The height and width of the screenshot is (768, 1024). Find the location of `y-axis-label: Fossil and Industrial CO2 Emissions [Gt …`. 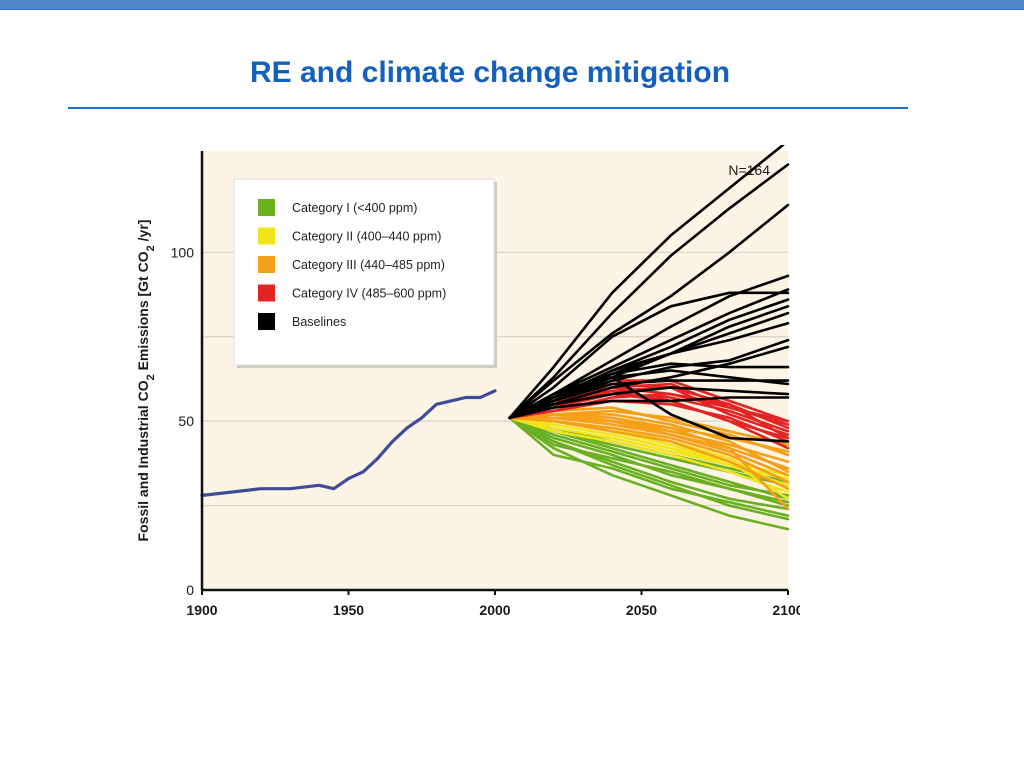

y-axis-label: Fossil and Industrial CO2 Emissions [Gt … is located at coordinates (146, 381).